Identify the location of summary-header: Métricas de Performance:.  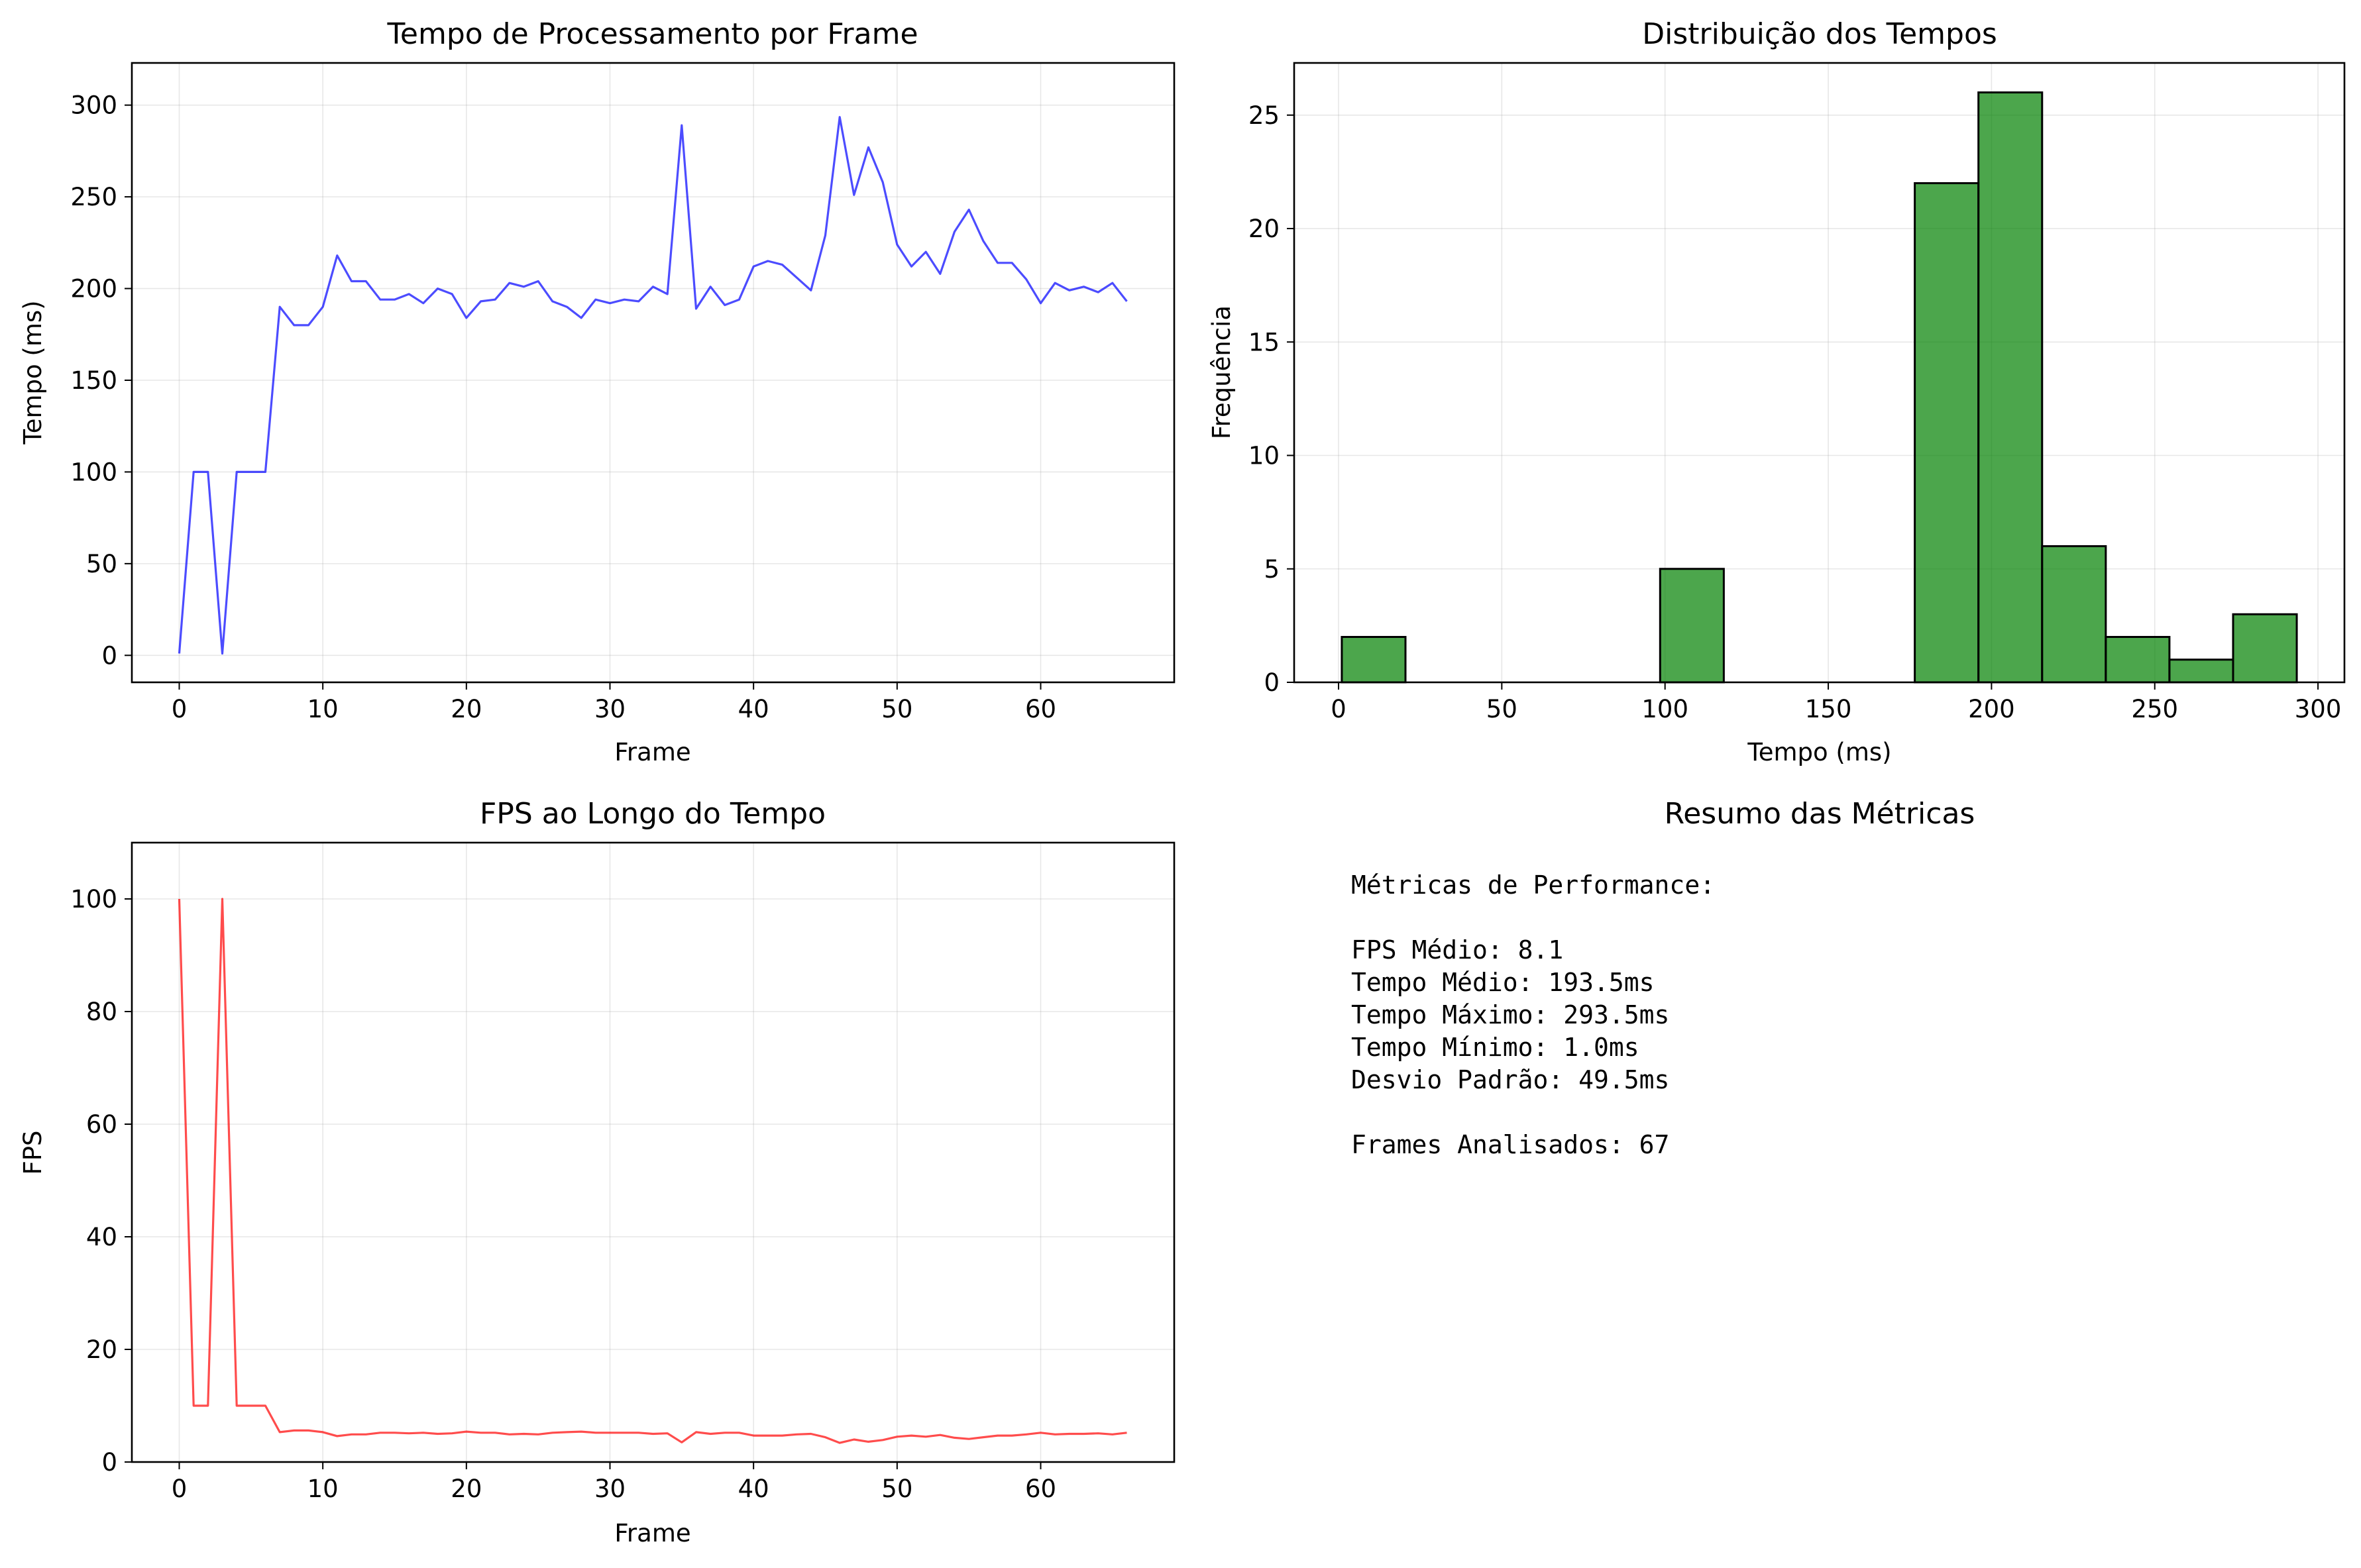
(1533, 885).